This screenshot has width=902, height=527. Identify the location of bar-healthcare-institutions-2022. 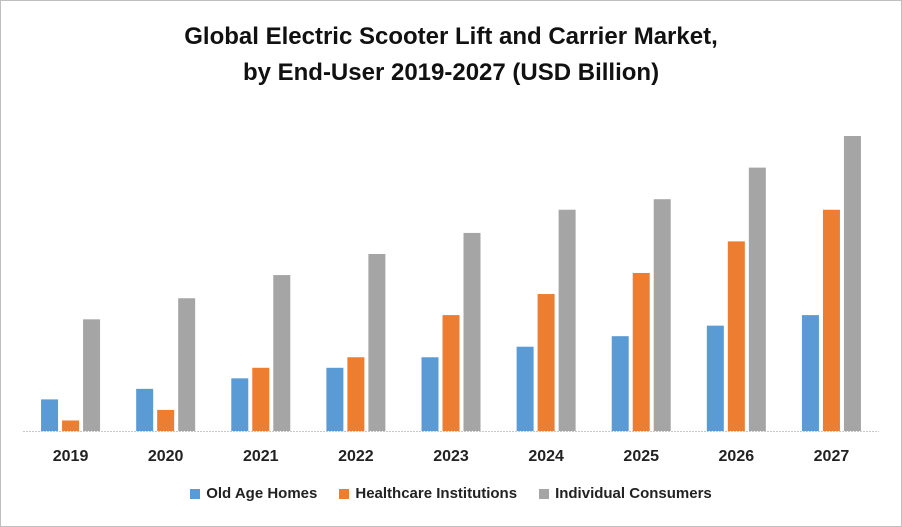
(356, 394).